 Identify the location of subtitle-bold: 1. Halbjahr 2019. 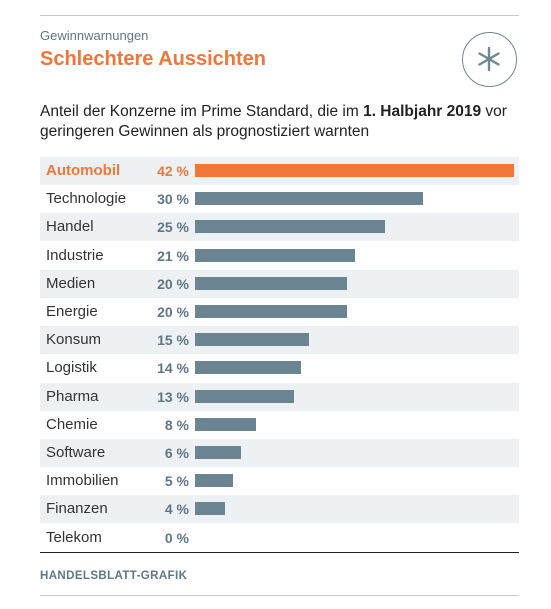
(422, 111).